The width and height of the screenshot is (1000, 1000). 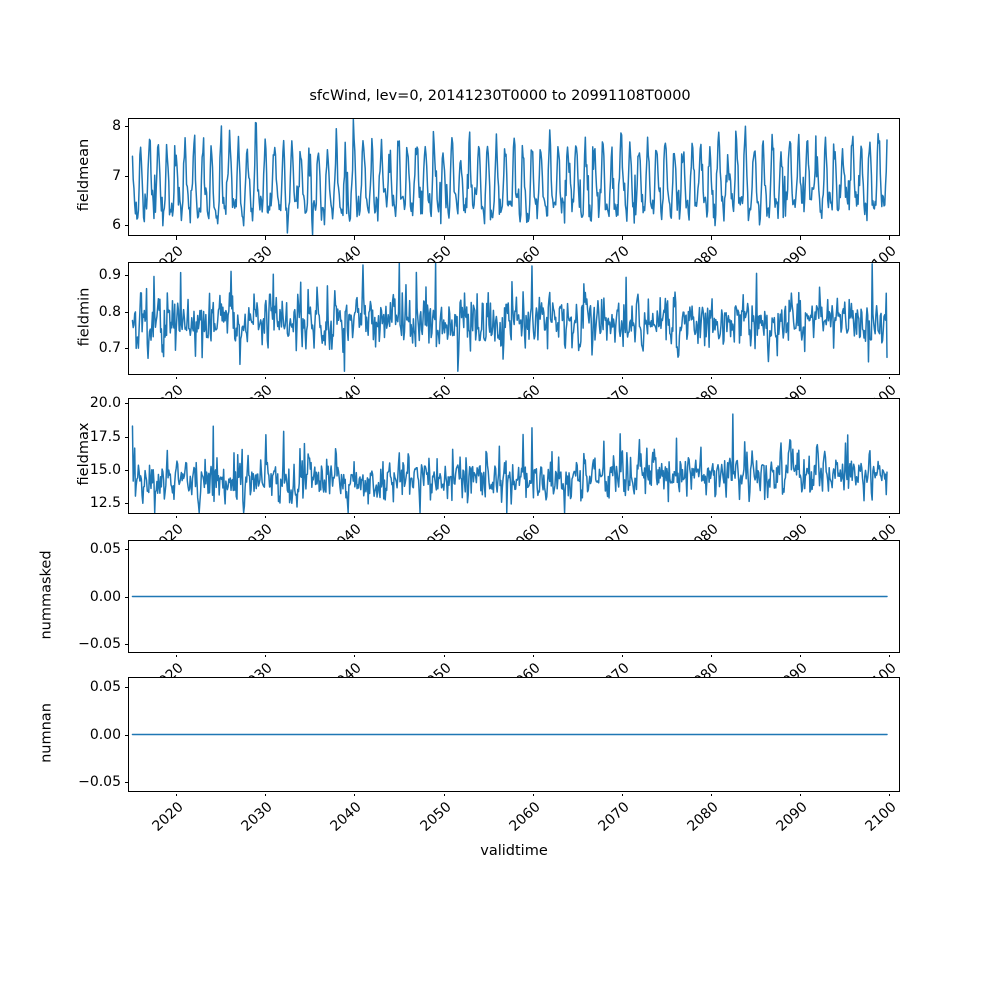 What do you see at coordinates (109, 348) in the screenshot?
I see `y-tick-label: 0.7` at bounding box center [109, 348].